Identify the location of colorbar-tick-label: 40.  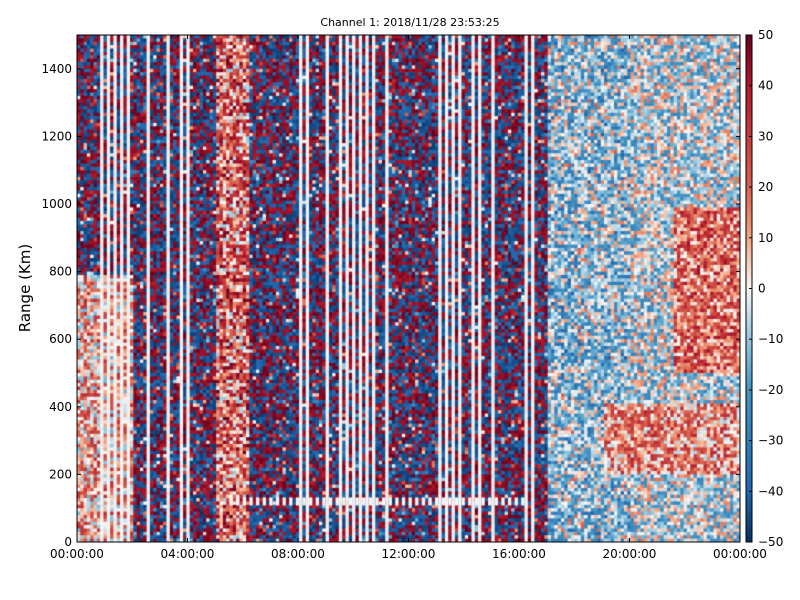
(765, 86).